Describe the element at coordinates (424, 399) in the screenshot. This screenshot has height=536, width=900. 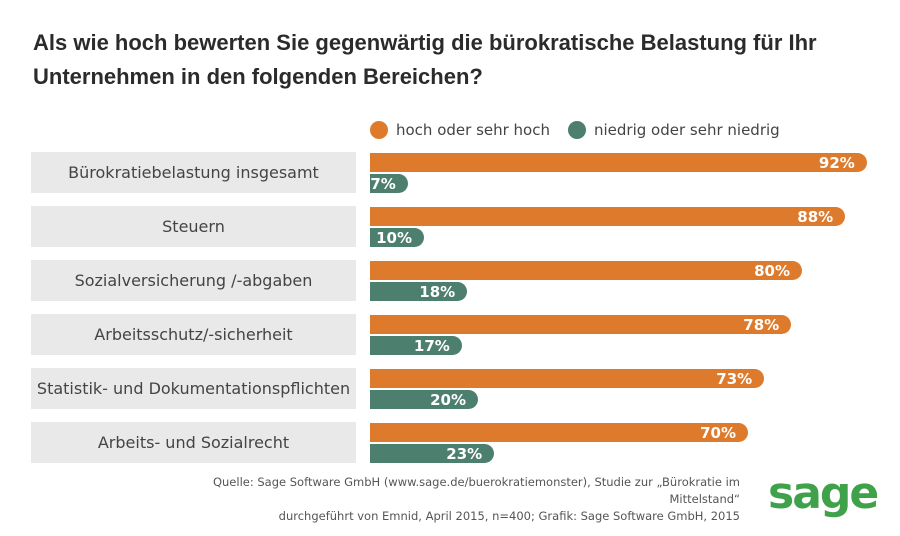
I see `bar-niedrig: 20%` at that location.